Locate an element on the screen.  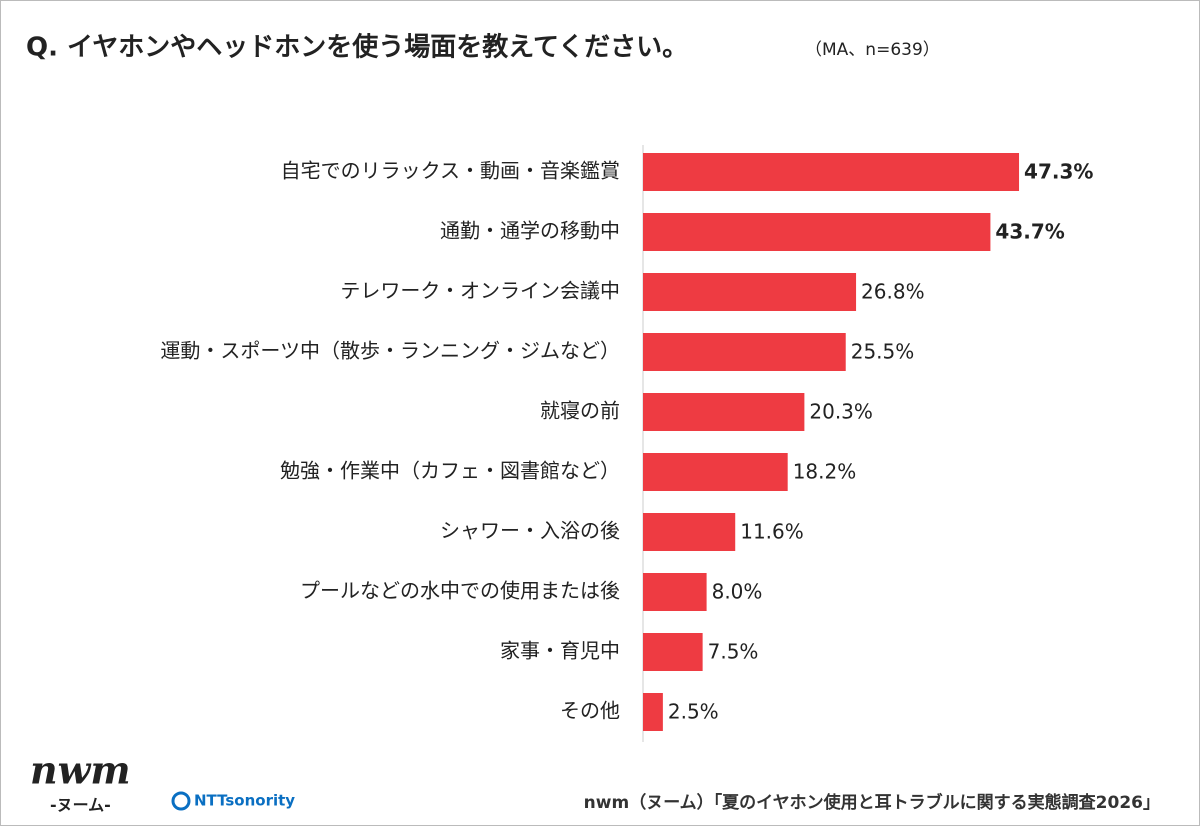
category-label: シャワー・入浴の後 is located at coordinates (530, 531).